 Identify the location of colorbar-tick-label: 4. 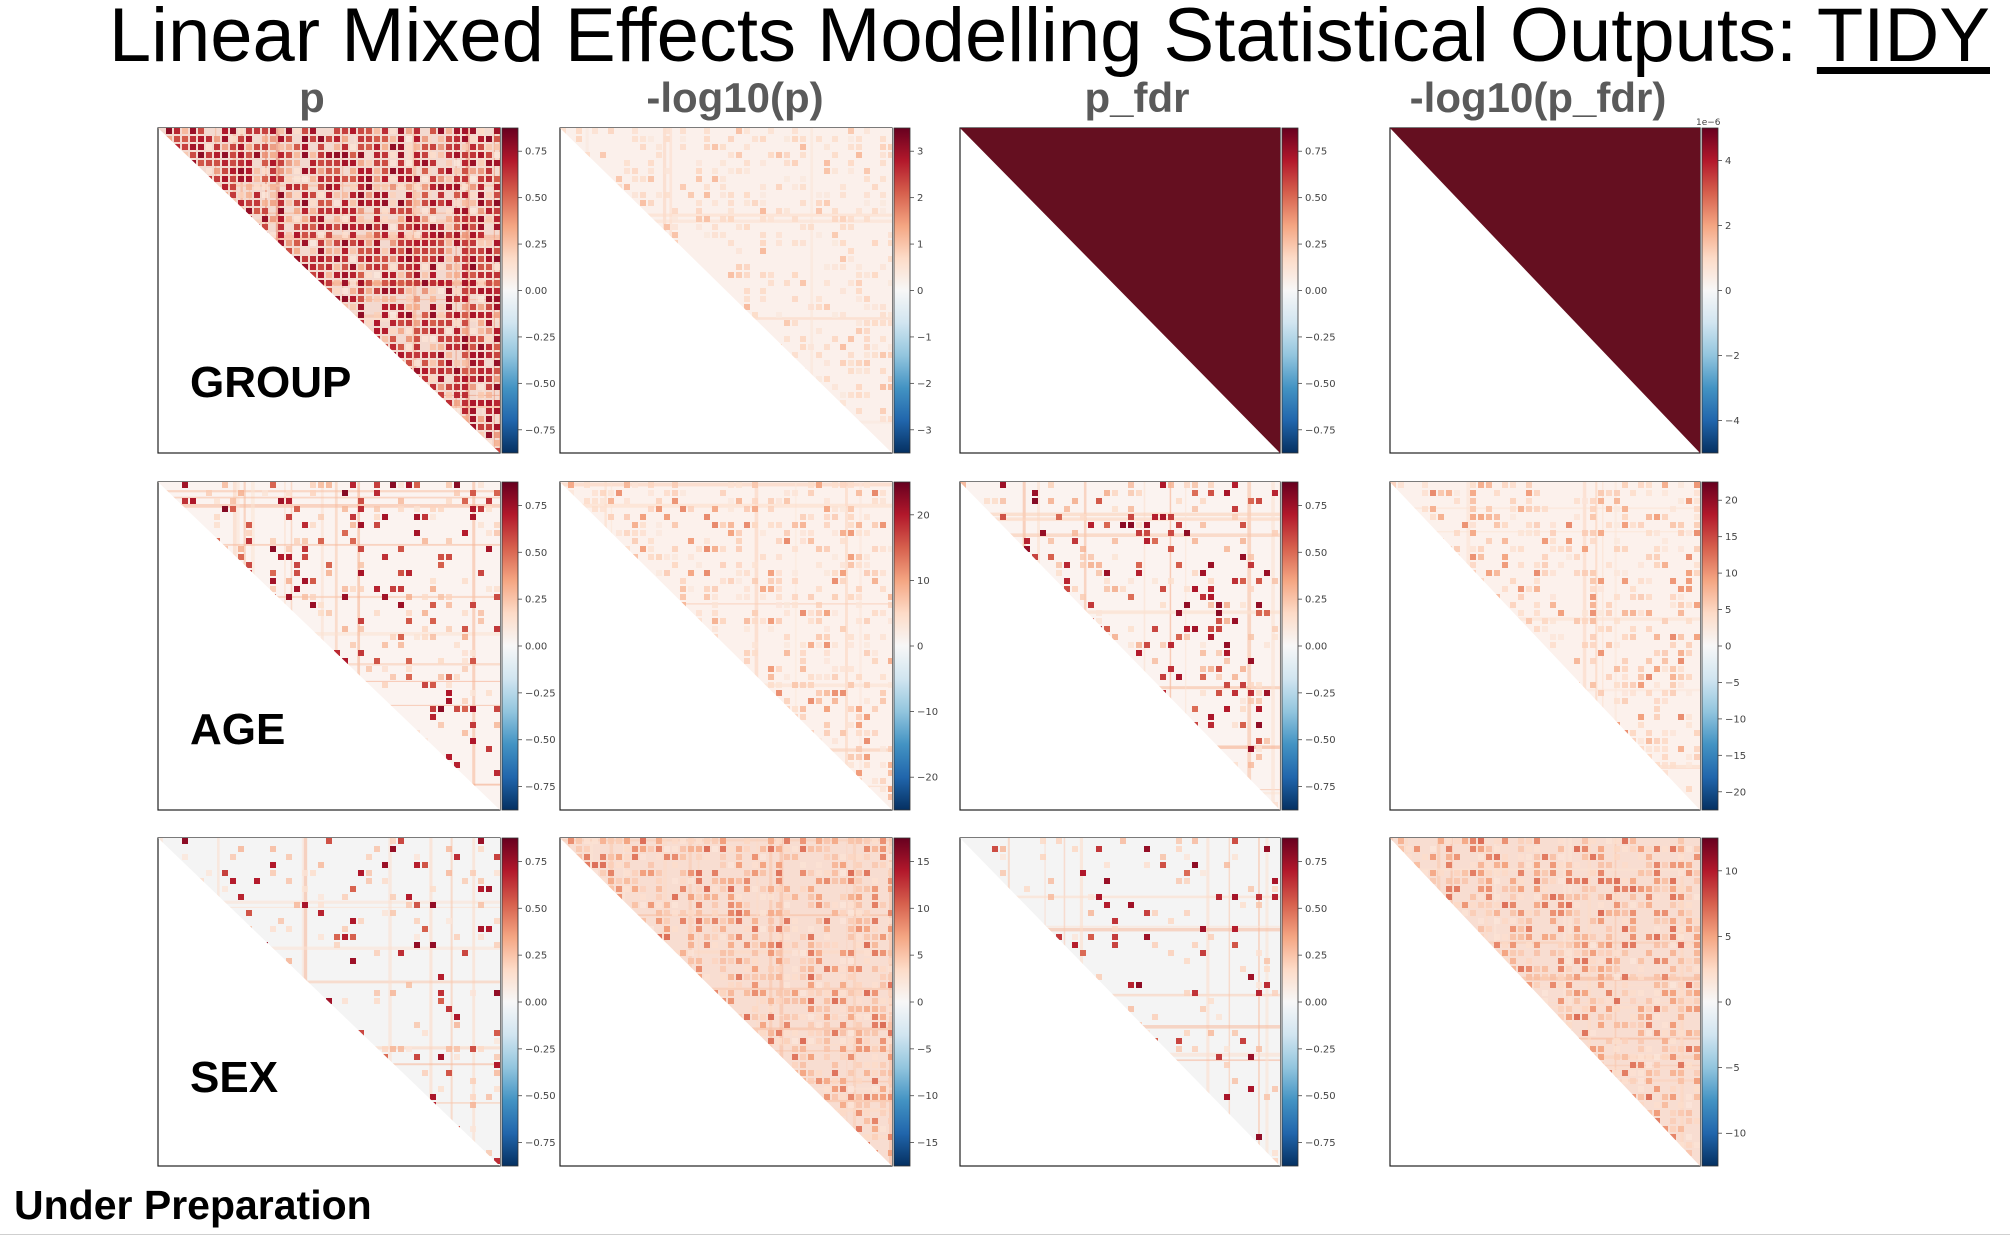
(1728, 161).